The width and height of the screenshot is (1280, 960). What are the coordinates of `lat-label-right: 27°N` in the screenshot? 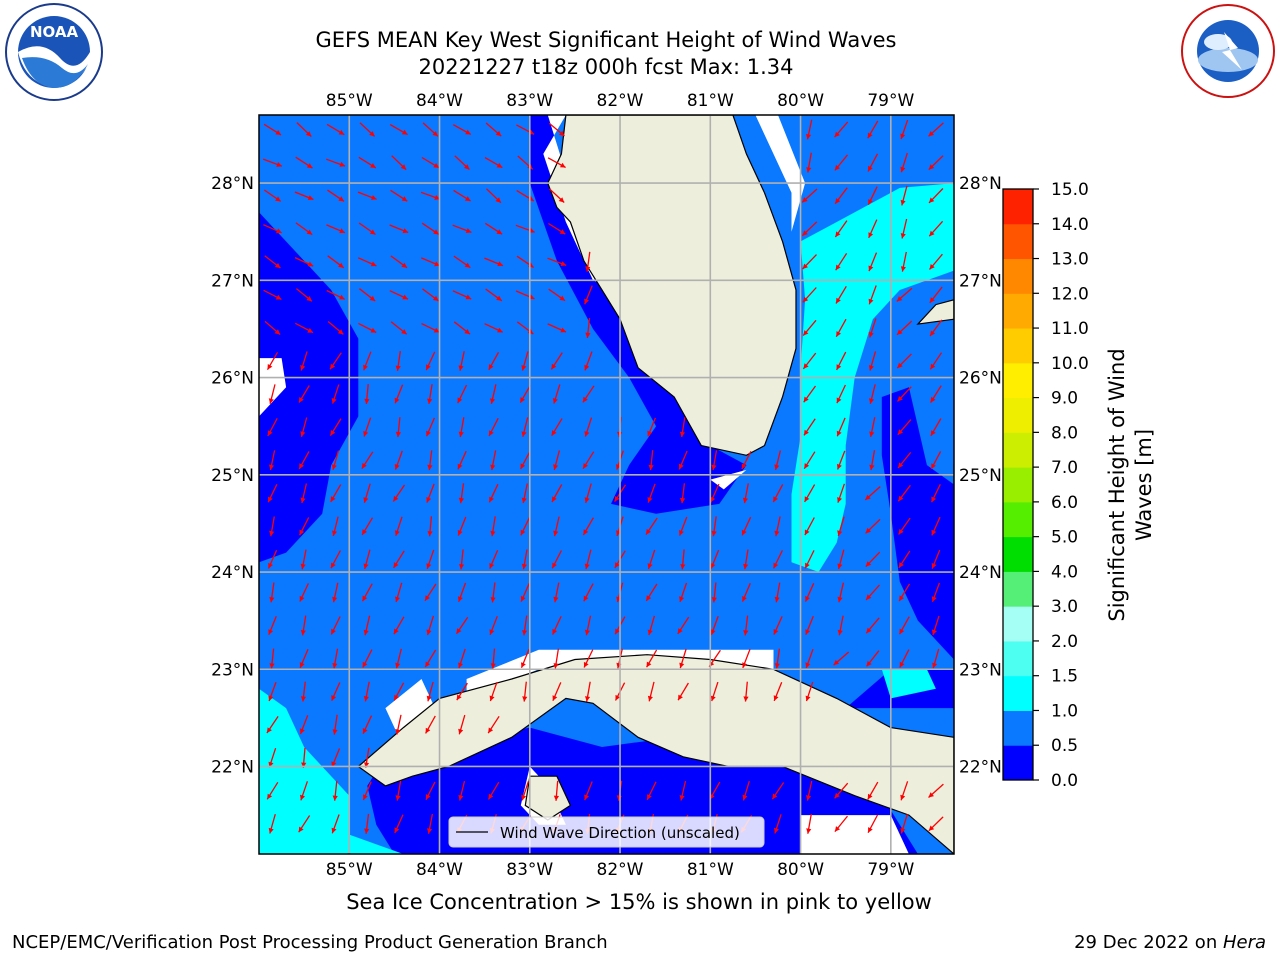 It's located at (980, 281).